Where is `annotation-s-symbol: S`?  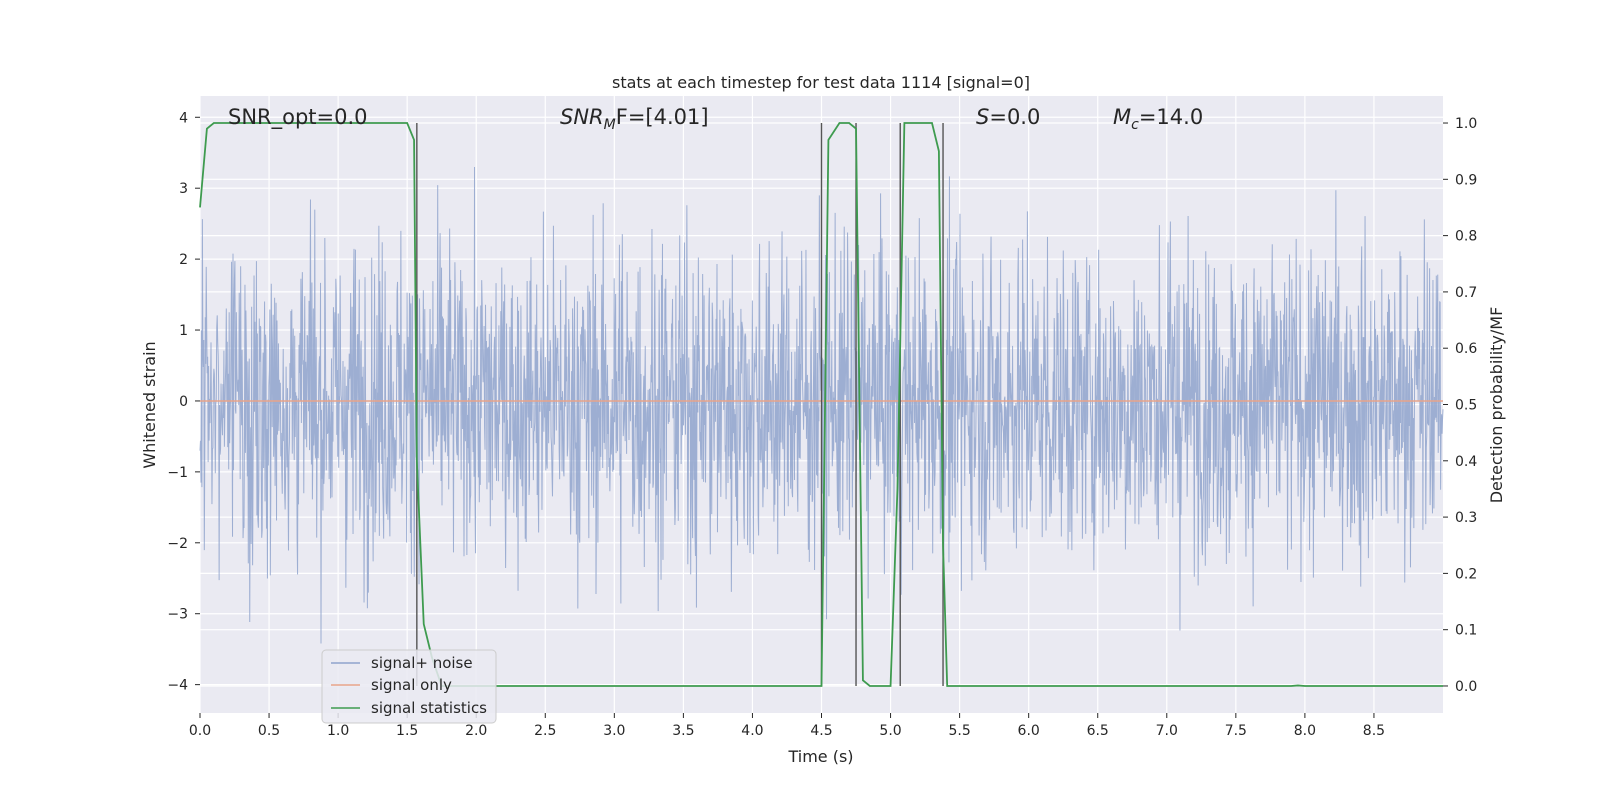 annotation-s-symbol: S is located at coordinates (982, 117).